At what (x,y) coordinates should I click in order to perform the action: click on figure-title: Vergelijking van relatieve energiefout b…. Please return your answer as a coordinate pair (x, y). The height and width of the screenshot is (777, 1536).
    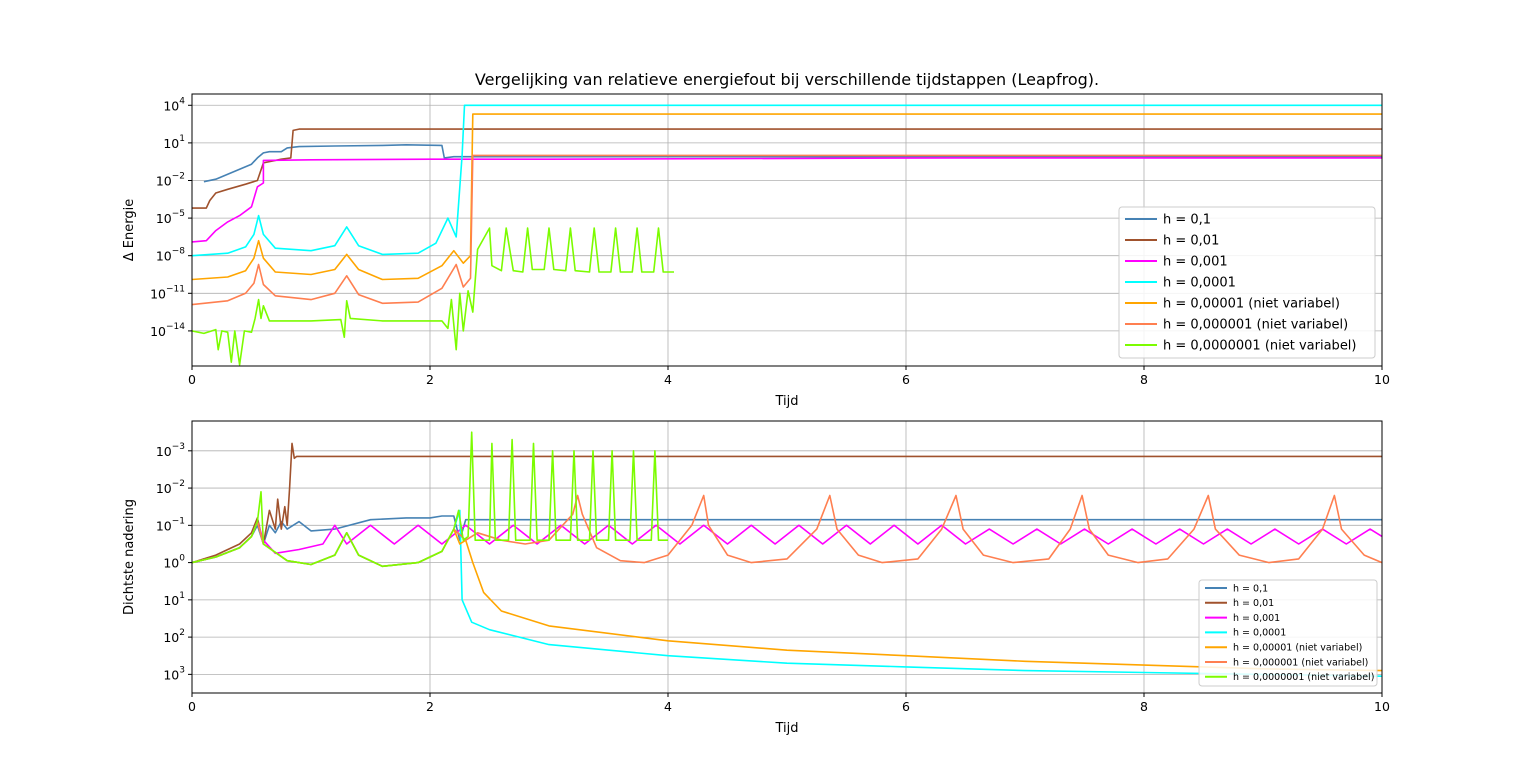
    Looking at the image, I should click on (787, 79).